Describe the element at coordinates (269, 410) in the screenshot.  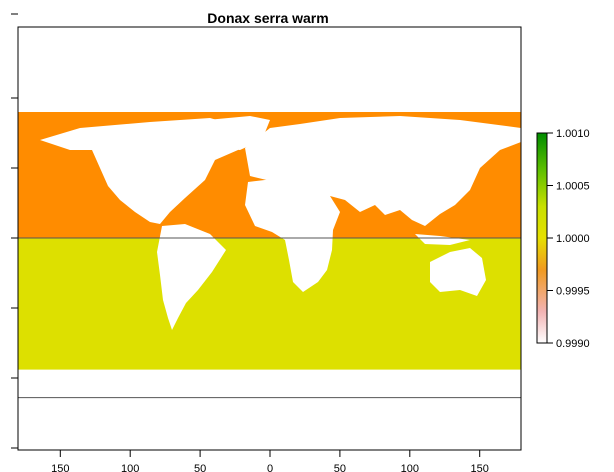
I see `land-antarctica` at that location.